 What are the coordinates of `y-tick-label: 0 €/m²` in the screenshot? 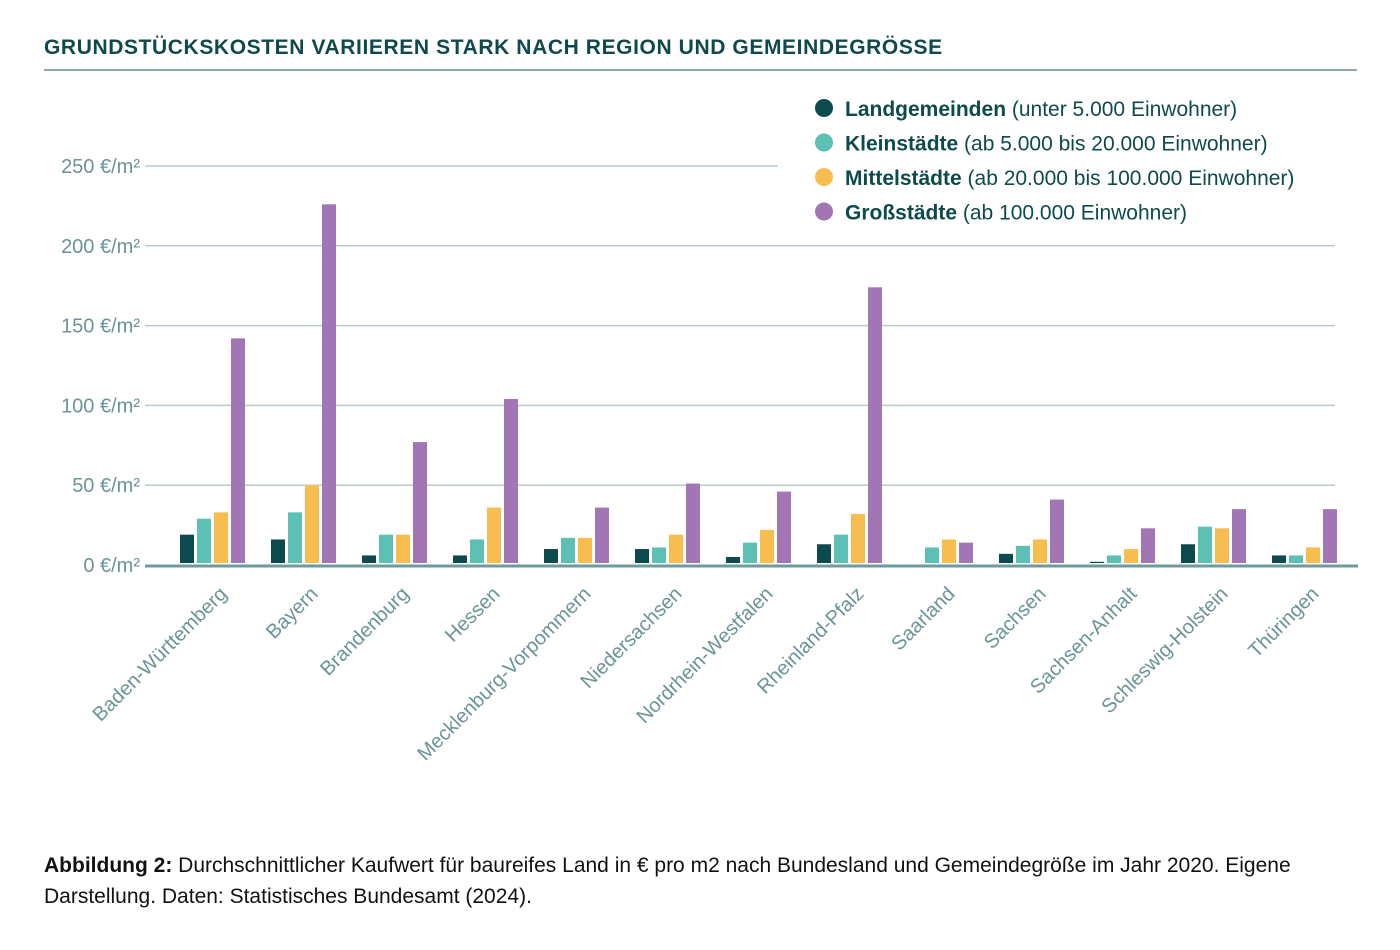 It's located at (111, 566).